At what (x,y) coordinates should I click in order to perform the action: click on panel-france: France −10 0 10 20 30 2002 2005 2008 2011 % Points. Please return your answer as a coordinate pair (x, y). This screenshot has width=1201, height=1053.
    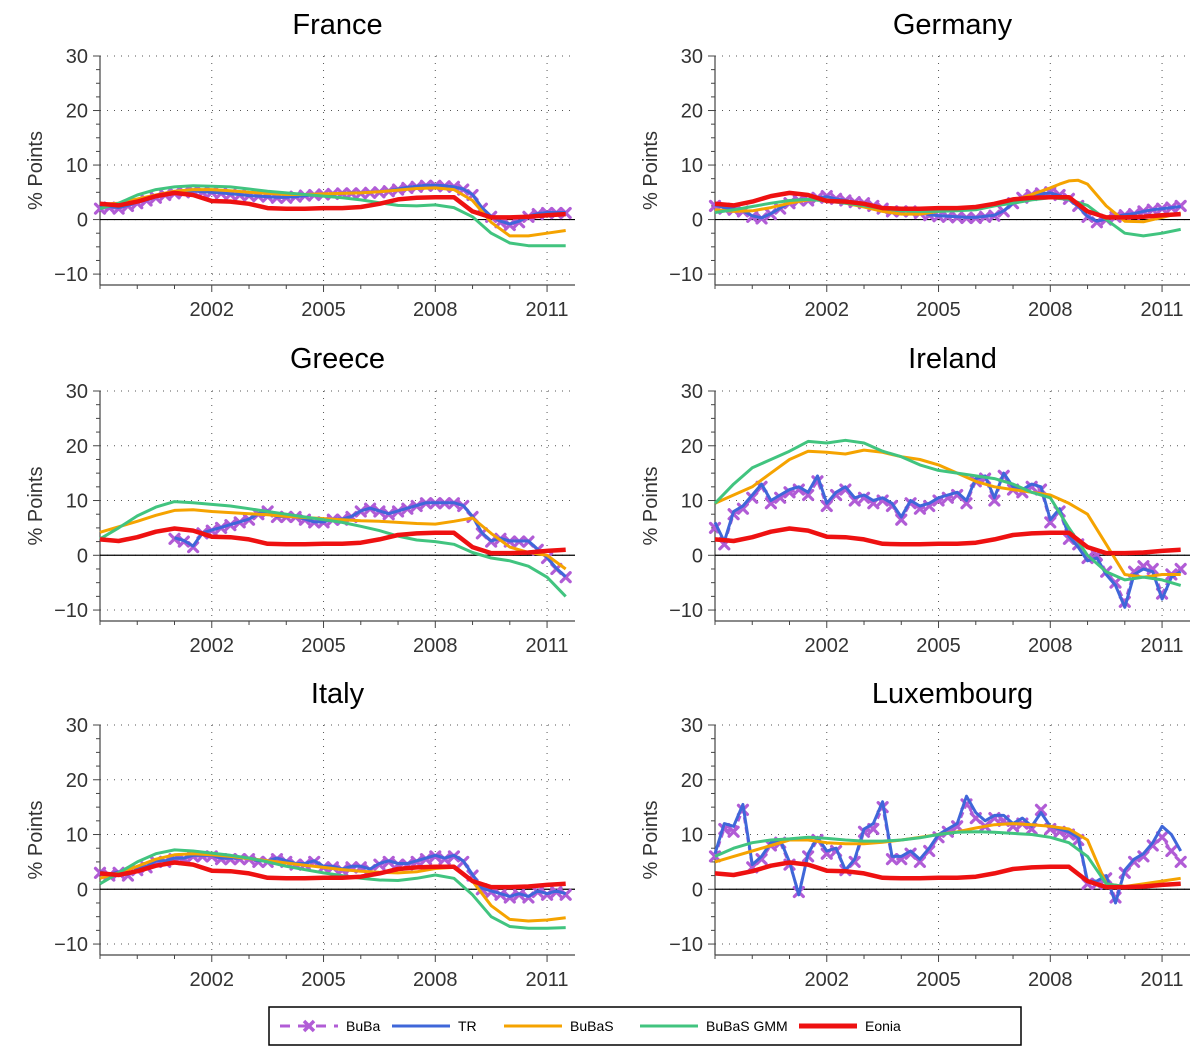
    Looking at the image, I should click on (300, 165).